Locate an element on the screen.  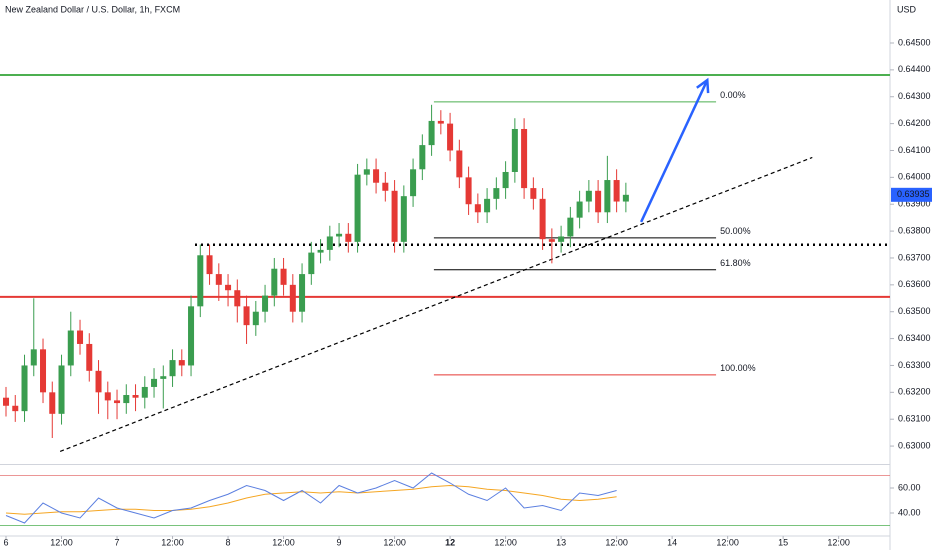
rsi-ma-line is located at coordinates (311, 499).